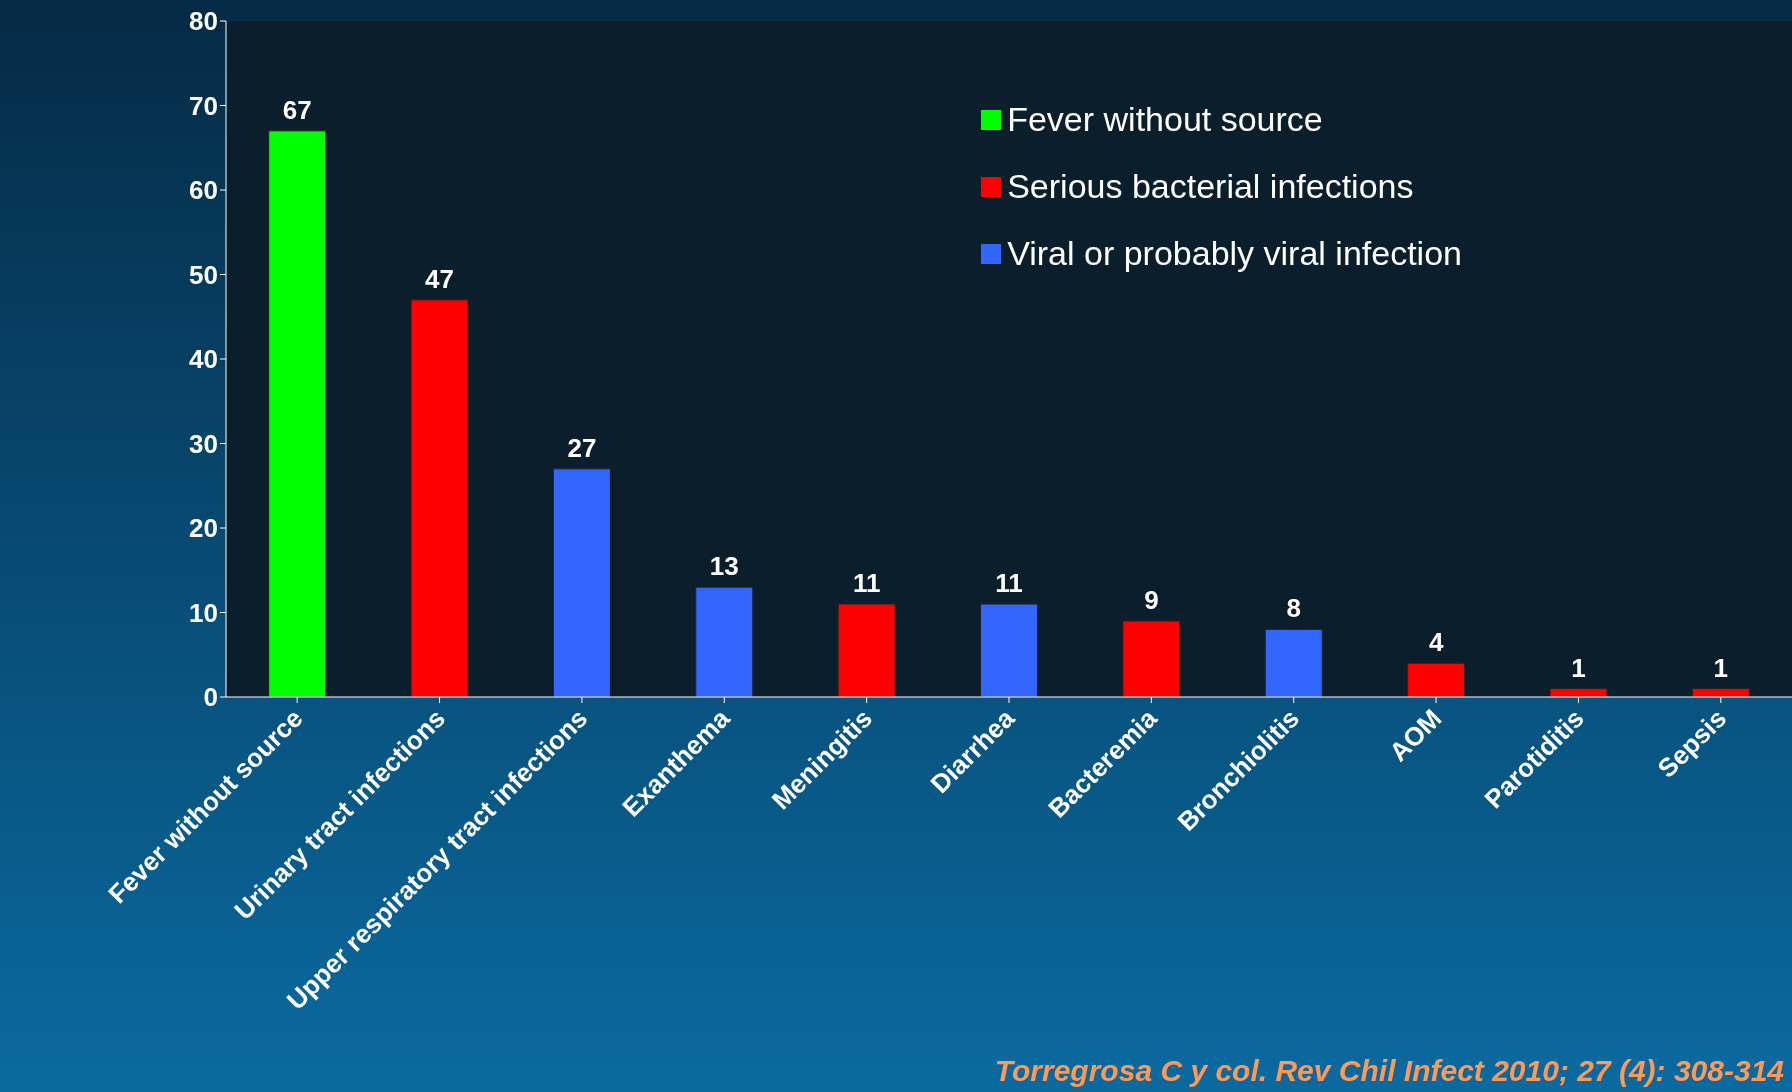  What do you see at coordinates (203, 528) in the screenshot?
I see `y-tick-label: 20` at bounding box center [203, 528].